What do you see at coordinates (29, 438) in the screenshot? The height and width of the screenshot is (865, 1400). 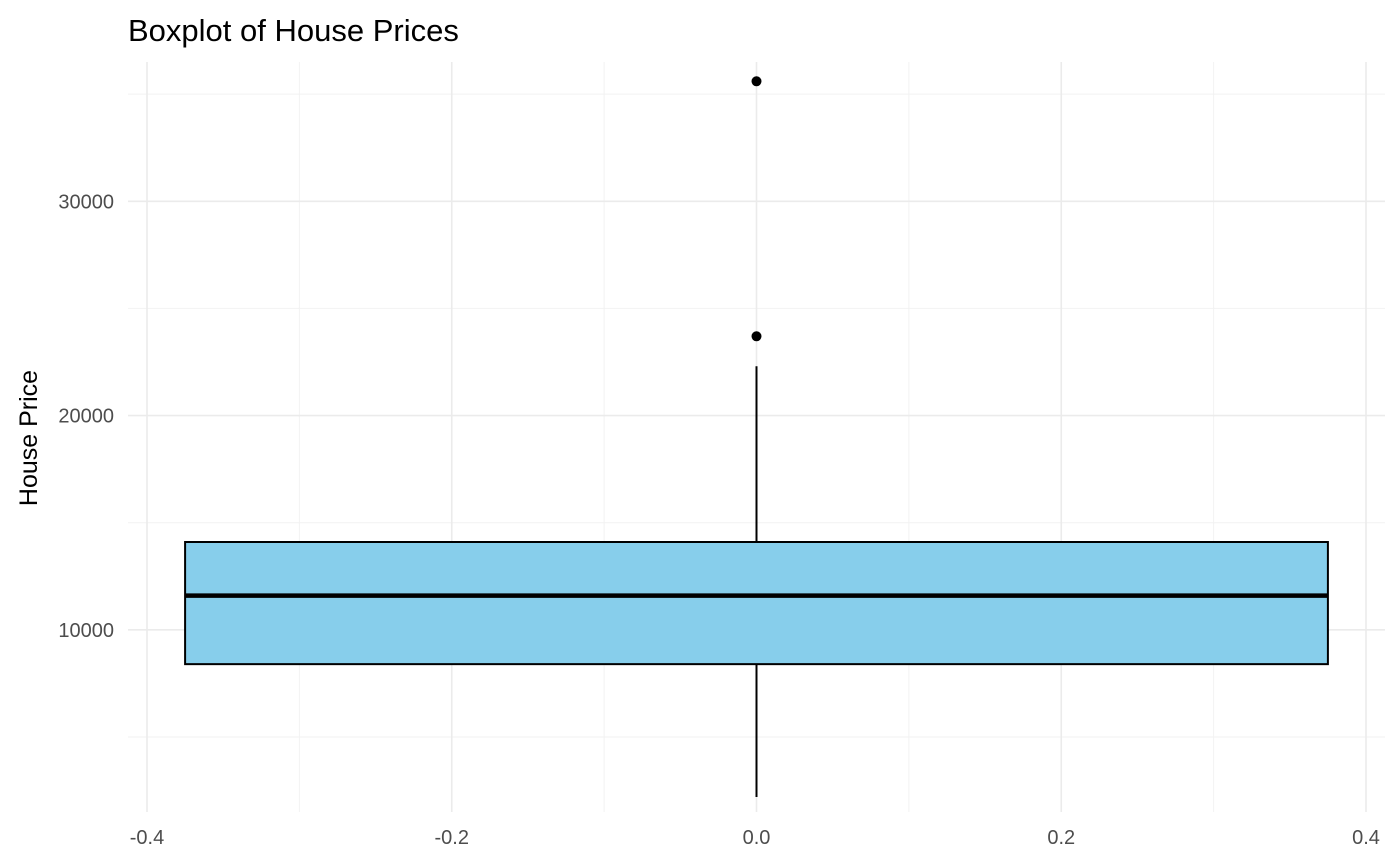 I see `y-axis-title: House Price` at bounding box center [29, 438].